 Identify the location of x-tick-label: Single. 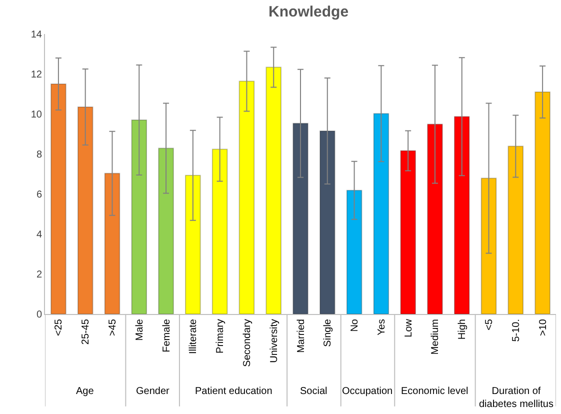
(328, 332).